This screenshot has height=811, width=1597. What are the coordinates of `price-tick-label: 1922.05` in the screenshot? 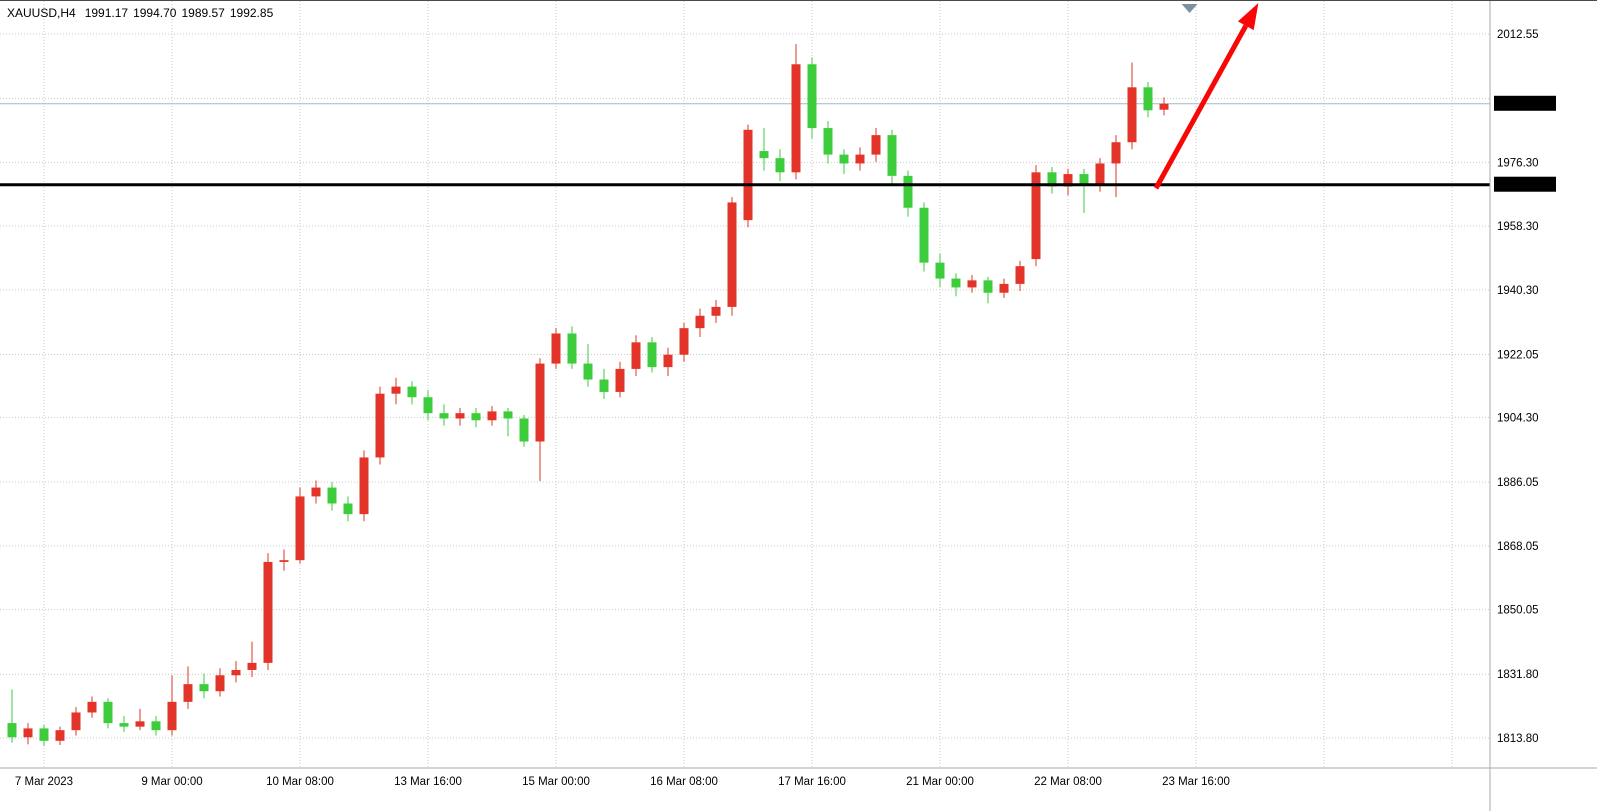 It's located at (1518, 356).